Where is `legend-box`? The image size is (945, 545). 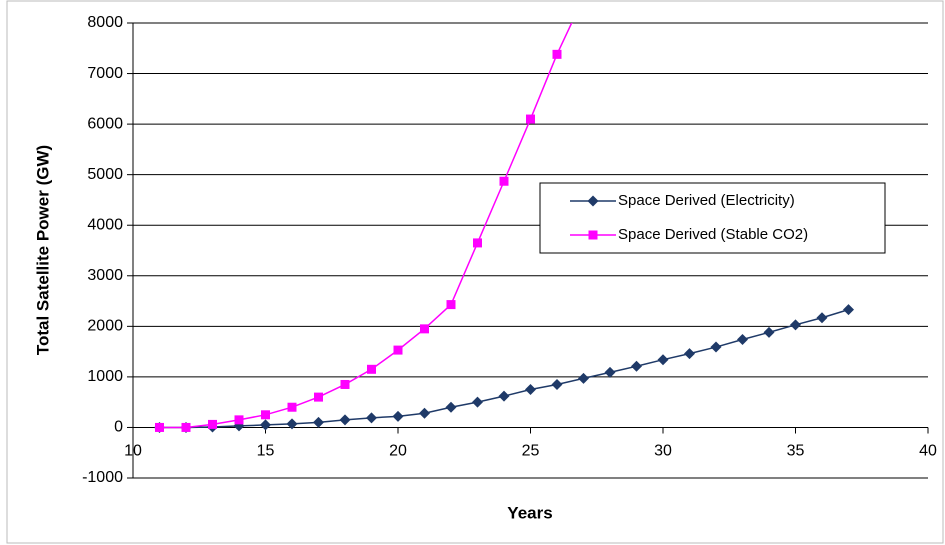
legend-box is located at coordinates (712, 218).